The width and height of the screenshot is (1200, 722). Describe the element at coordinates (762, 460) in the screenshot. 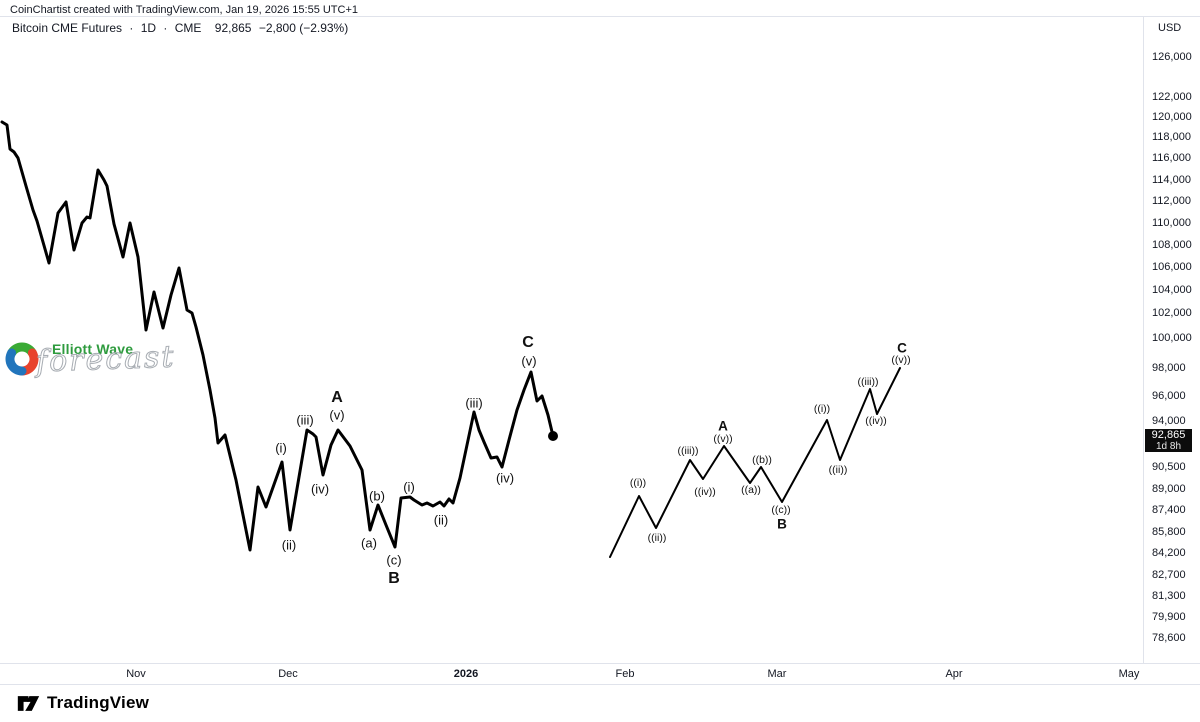

I see `wave-label-b: ((b))` at that location.